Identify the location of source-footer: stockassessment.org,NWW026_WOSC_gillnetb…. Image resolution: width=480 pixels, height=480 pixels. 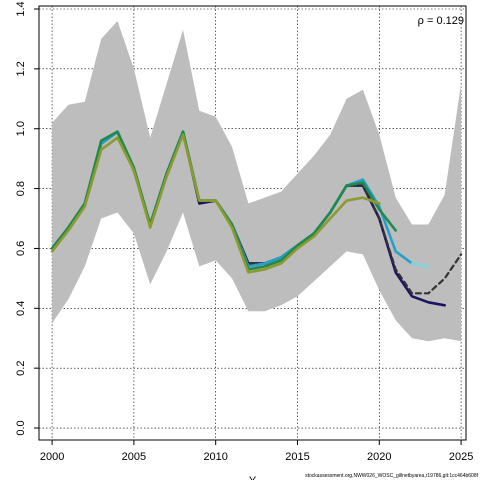
(391, 476).